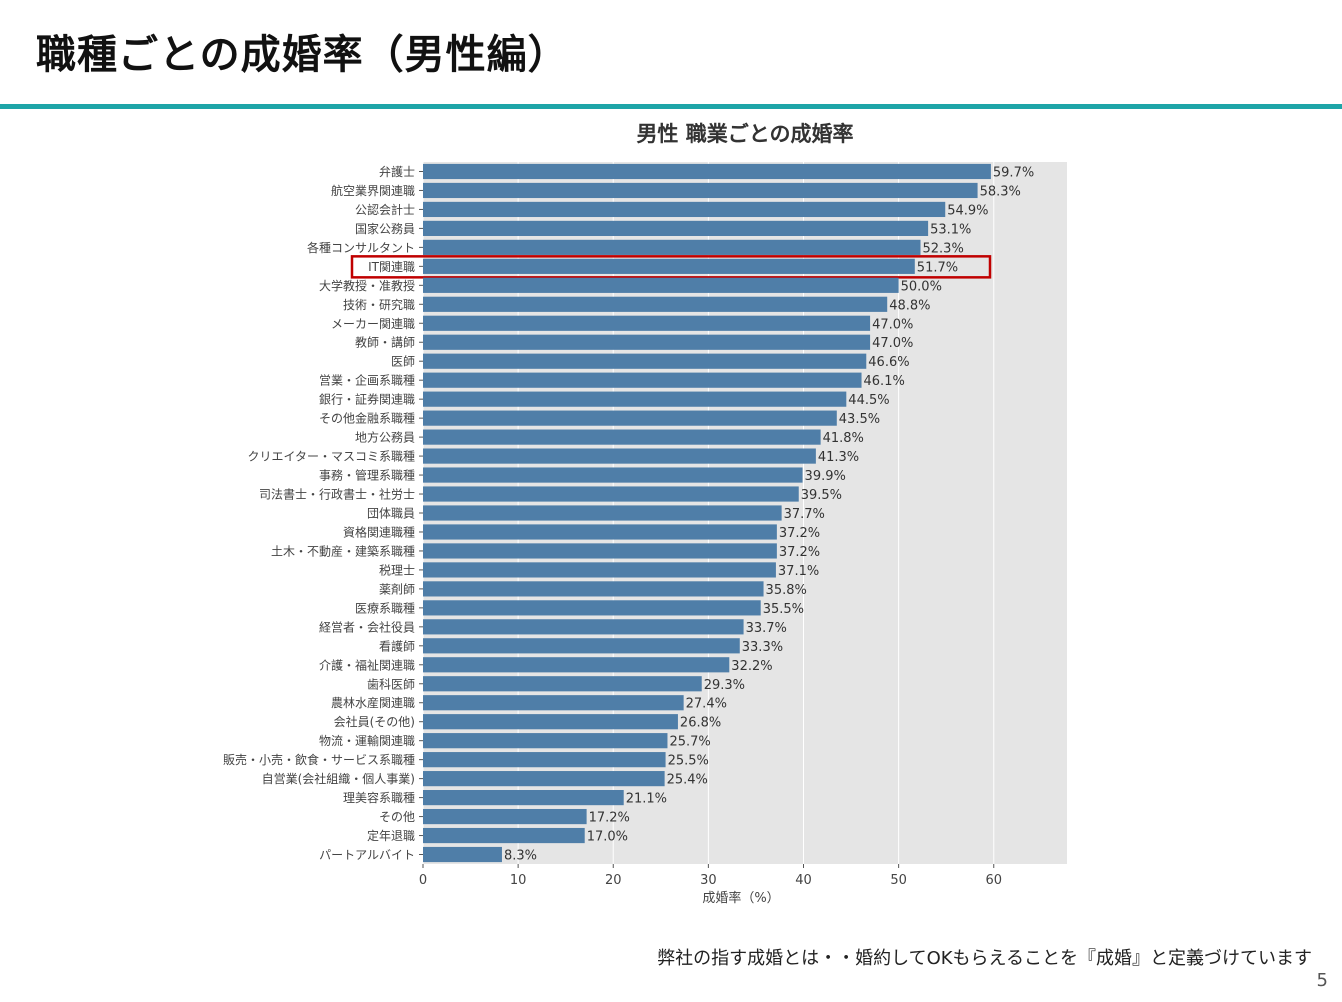 The width and height of the screenshot is (1342, 1002). Describe the element at coordinates (391, 684) in the screenshot. I see `y-tick-label: 歯科医師` at that location.